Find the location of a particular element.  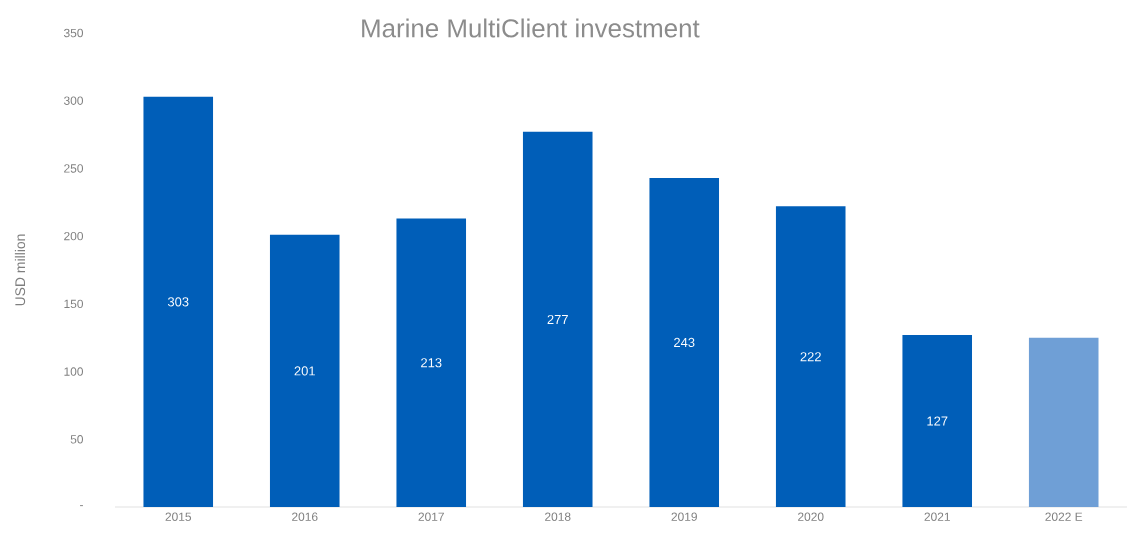

chart-title: Marine MultiClient investment is located at coordinates (531, 28).